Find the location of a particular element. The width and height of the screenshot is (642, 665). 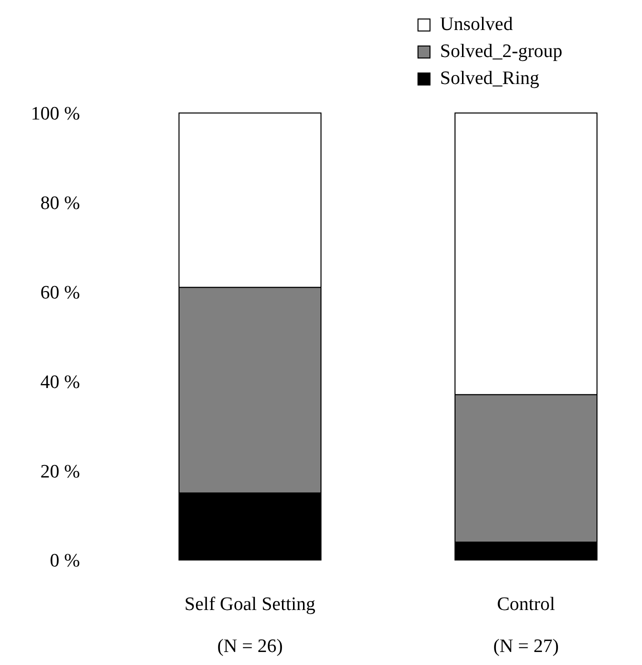

y-tick-label: 20 % is located at coordinates (60, 471).